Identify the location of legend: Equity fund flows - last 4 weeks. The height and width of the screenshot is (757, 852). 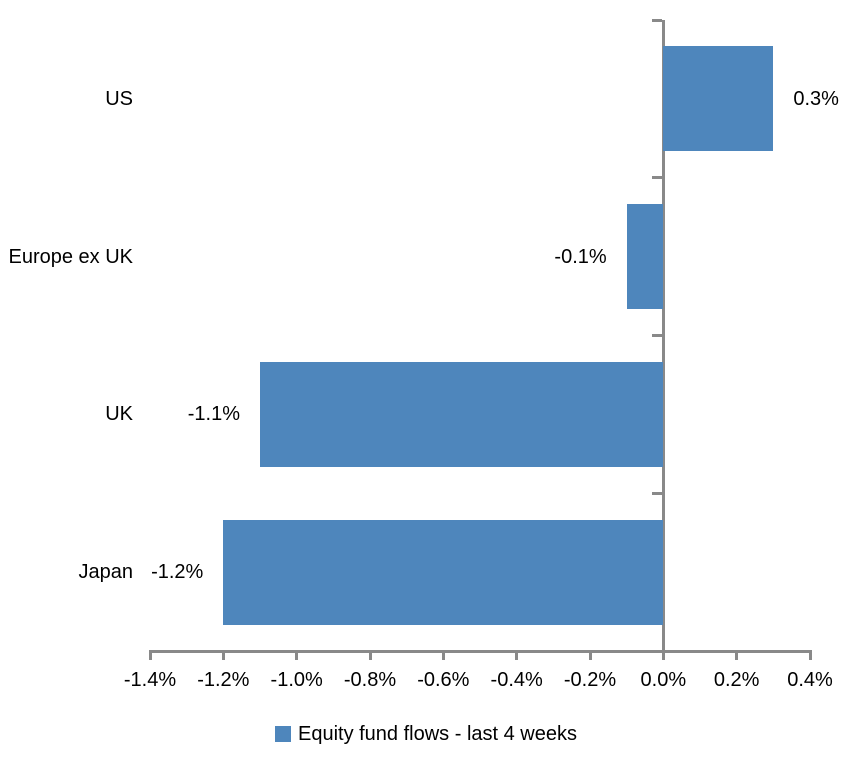
(426, 734).